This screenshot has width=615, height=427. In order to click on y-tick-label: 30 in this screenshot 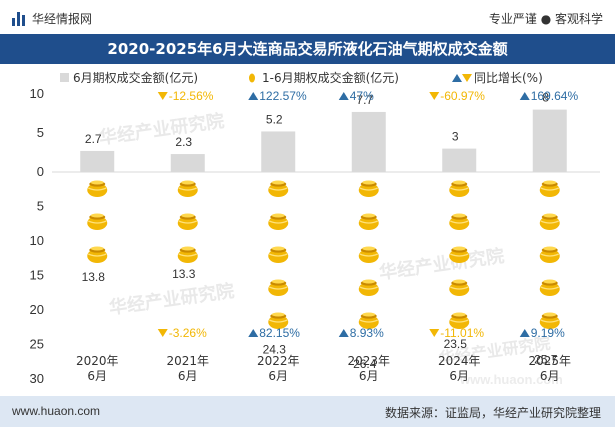, I will do `click(37, 378)`.